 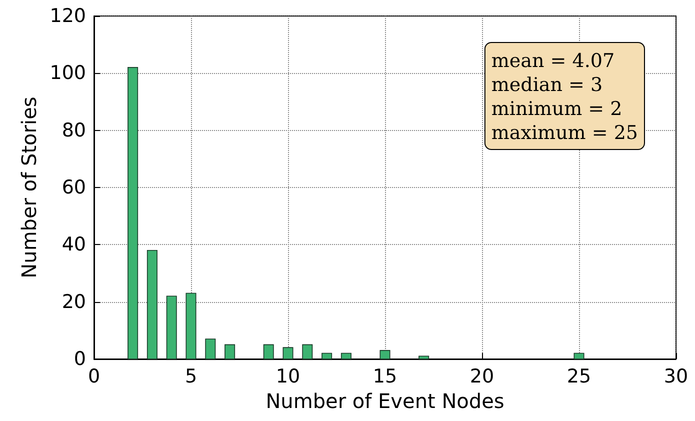 What do you see at coordinates (547, 85) in the screenshot?
I see `annotation: median = 3` at bounding box center [547, 85].